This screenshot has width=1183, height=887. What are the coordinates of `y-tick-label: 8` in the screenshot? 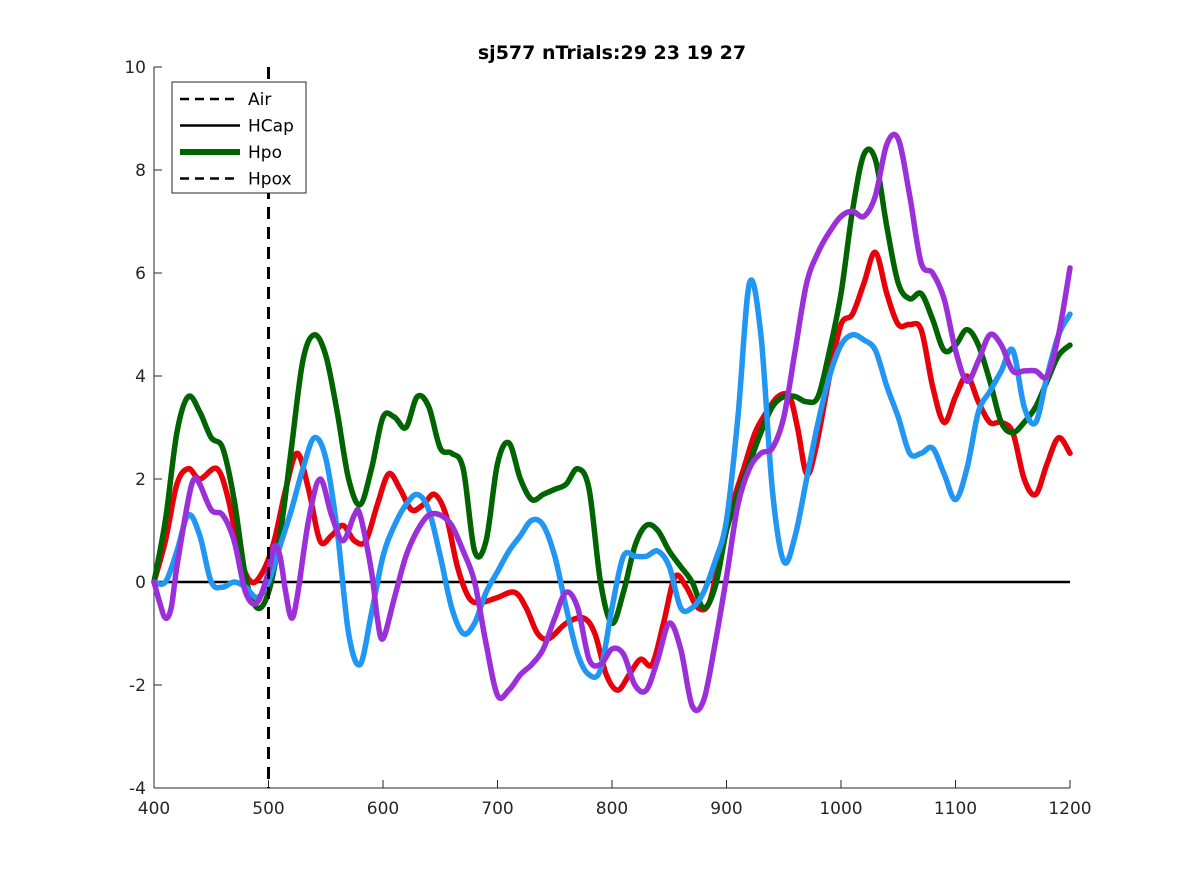 It's located at (140, 171).